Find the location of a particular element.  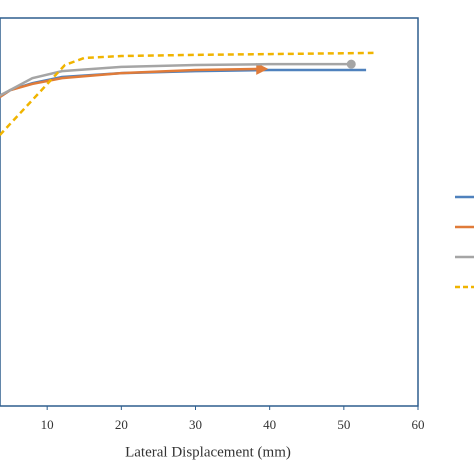

x-axis-title: Lateral Displacement (mm) is located at coordinates (208, 452).